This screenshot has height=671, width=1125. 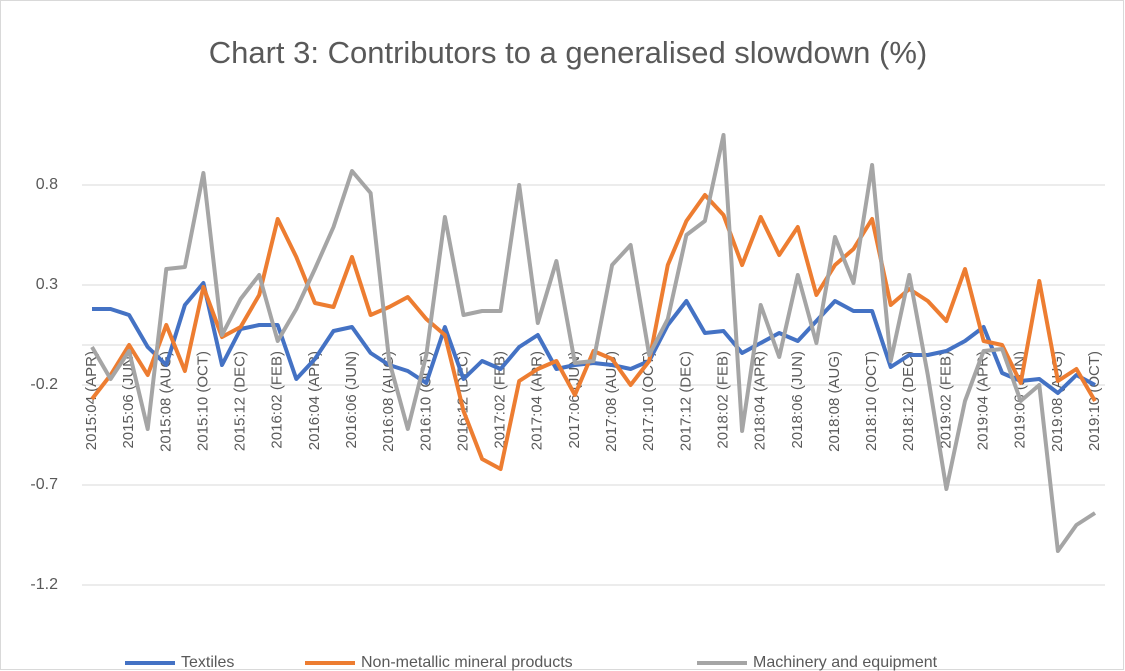 What do you see at coordinates (648, 401) in the screenshot?
I see `x-tick-label: 2017:10 (OCT)` at bounding box center [648, 401].